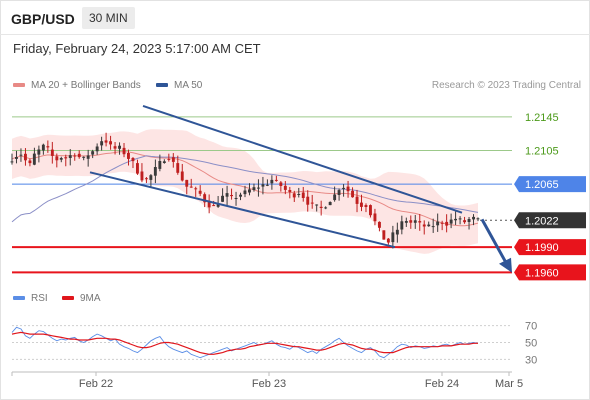  Describe the element at coordinates (81, 299) in the screenshot. I see `legend-9ma: 9MA` at that location.